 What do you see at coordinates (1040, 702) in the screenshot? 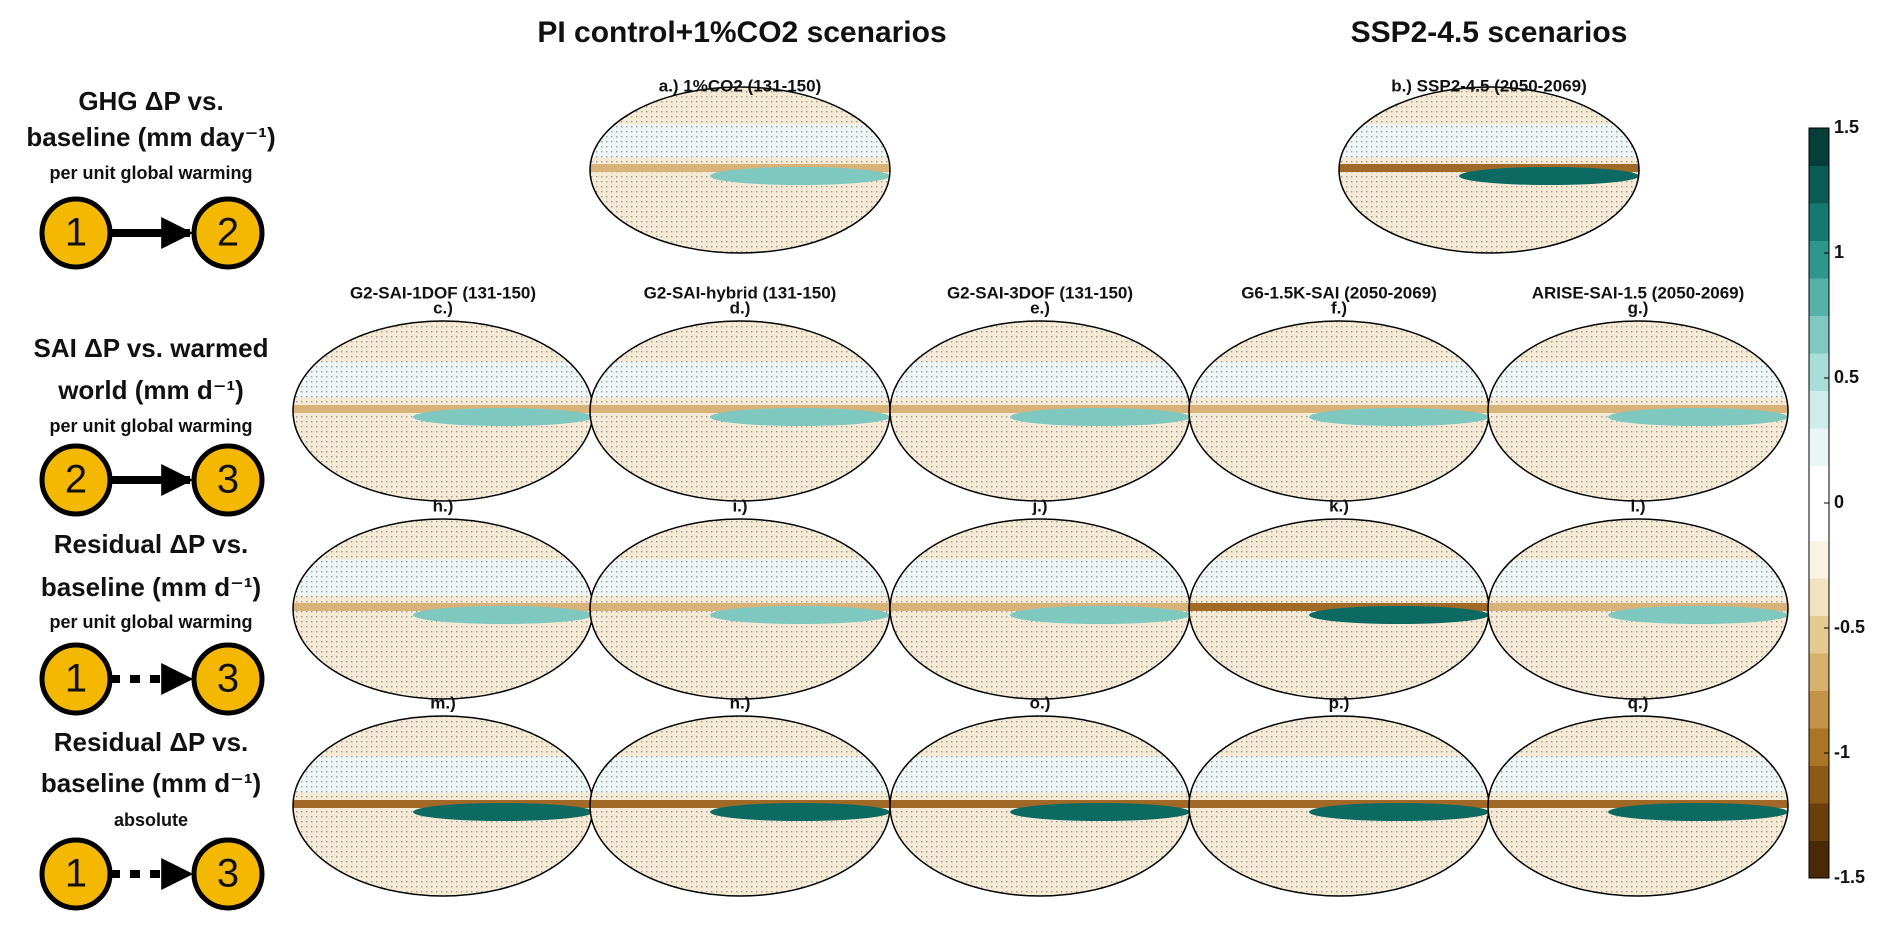
I see `panel-title: o.)` at bounding box center [1040, 702].